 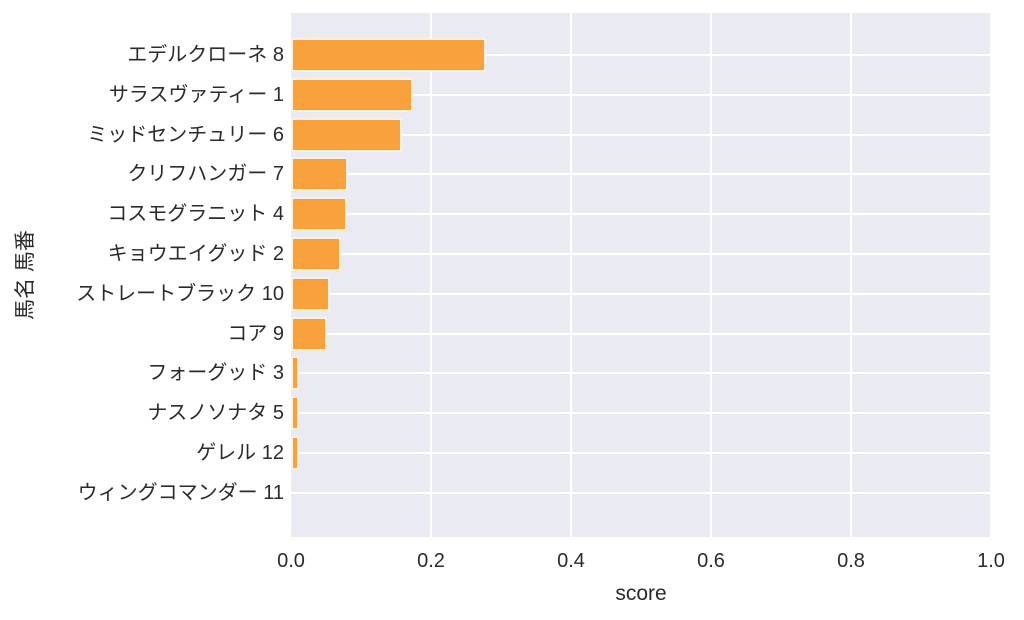 What do you see at coordinates (991, 561) in the screenshot?
I see `x-tick-label: 1.0` at bounding box center [991, 561].